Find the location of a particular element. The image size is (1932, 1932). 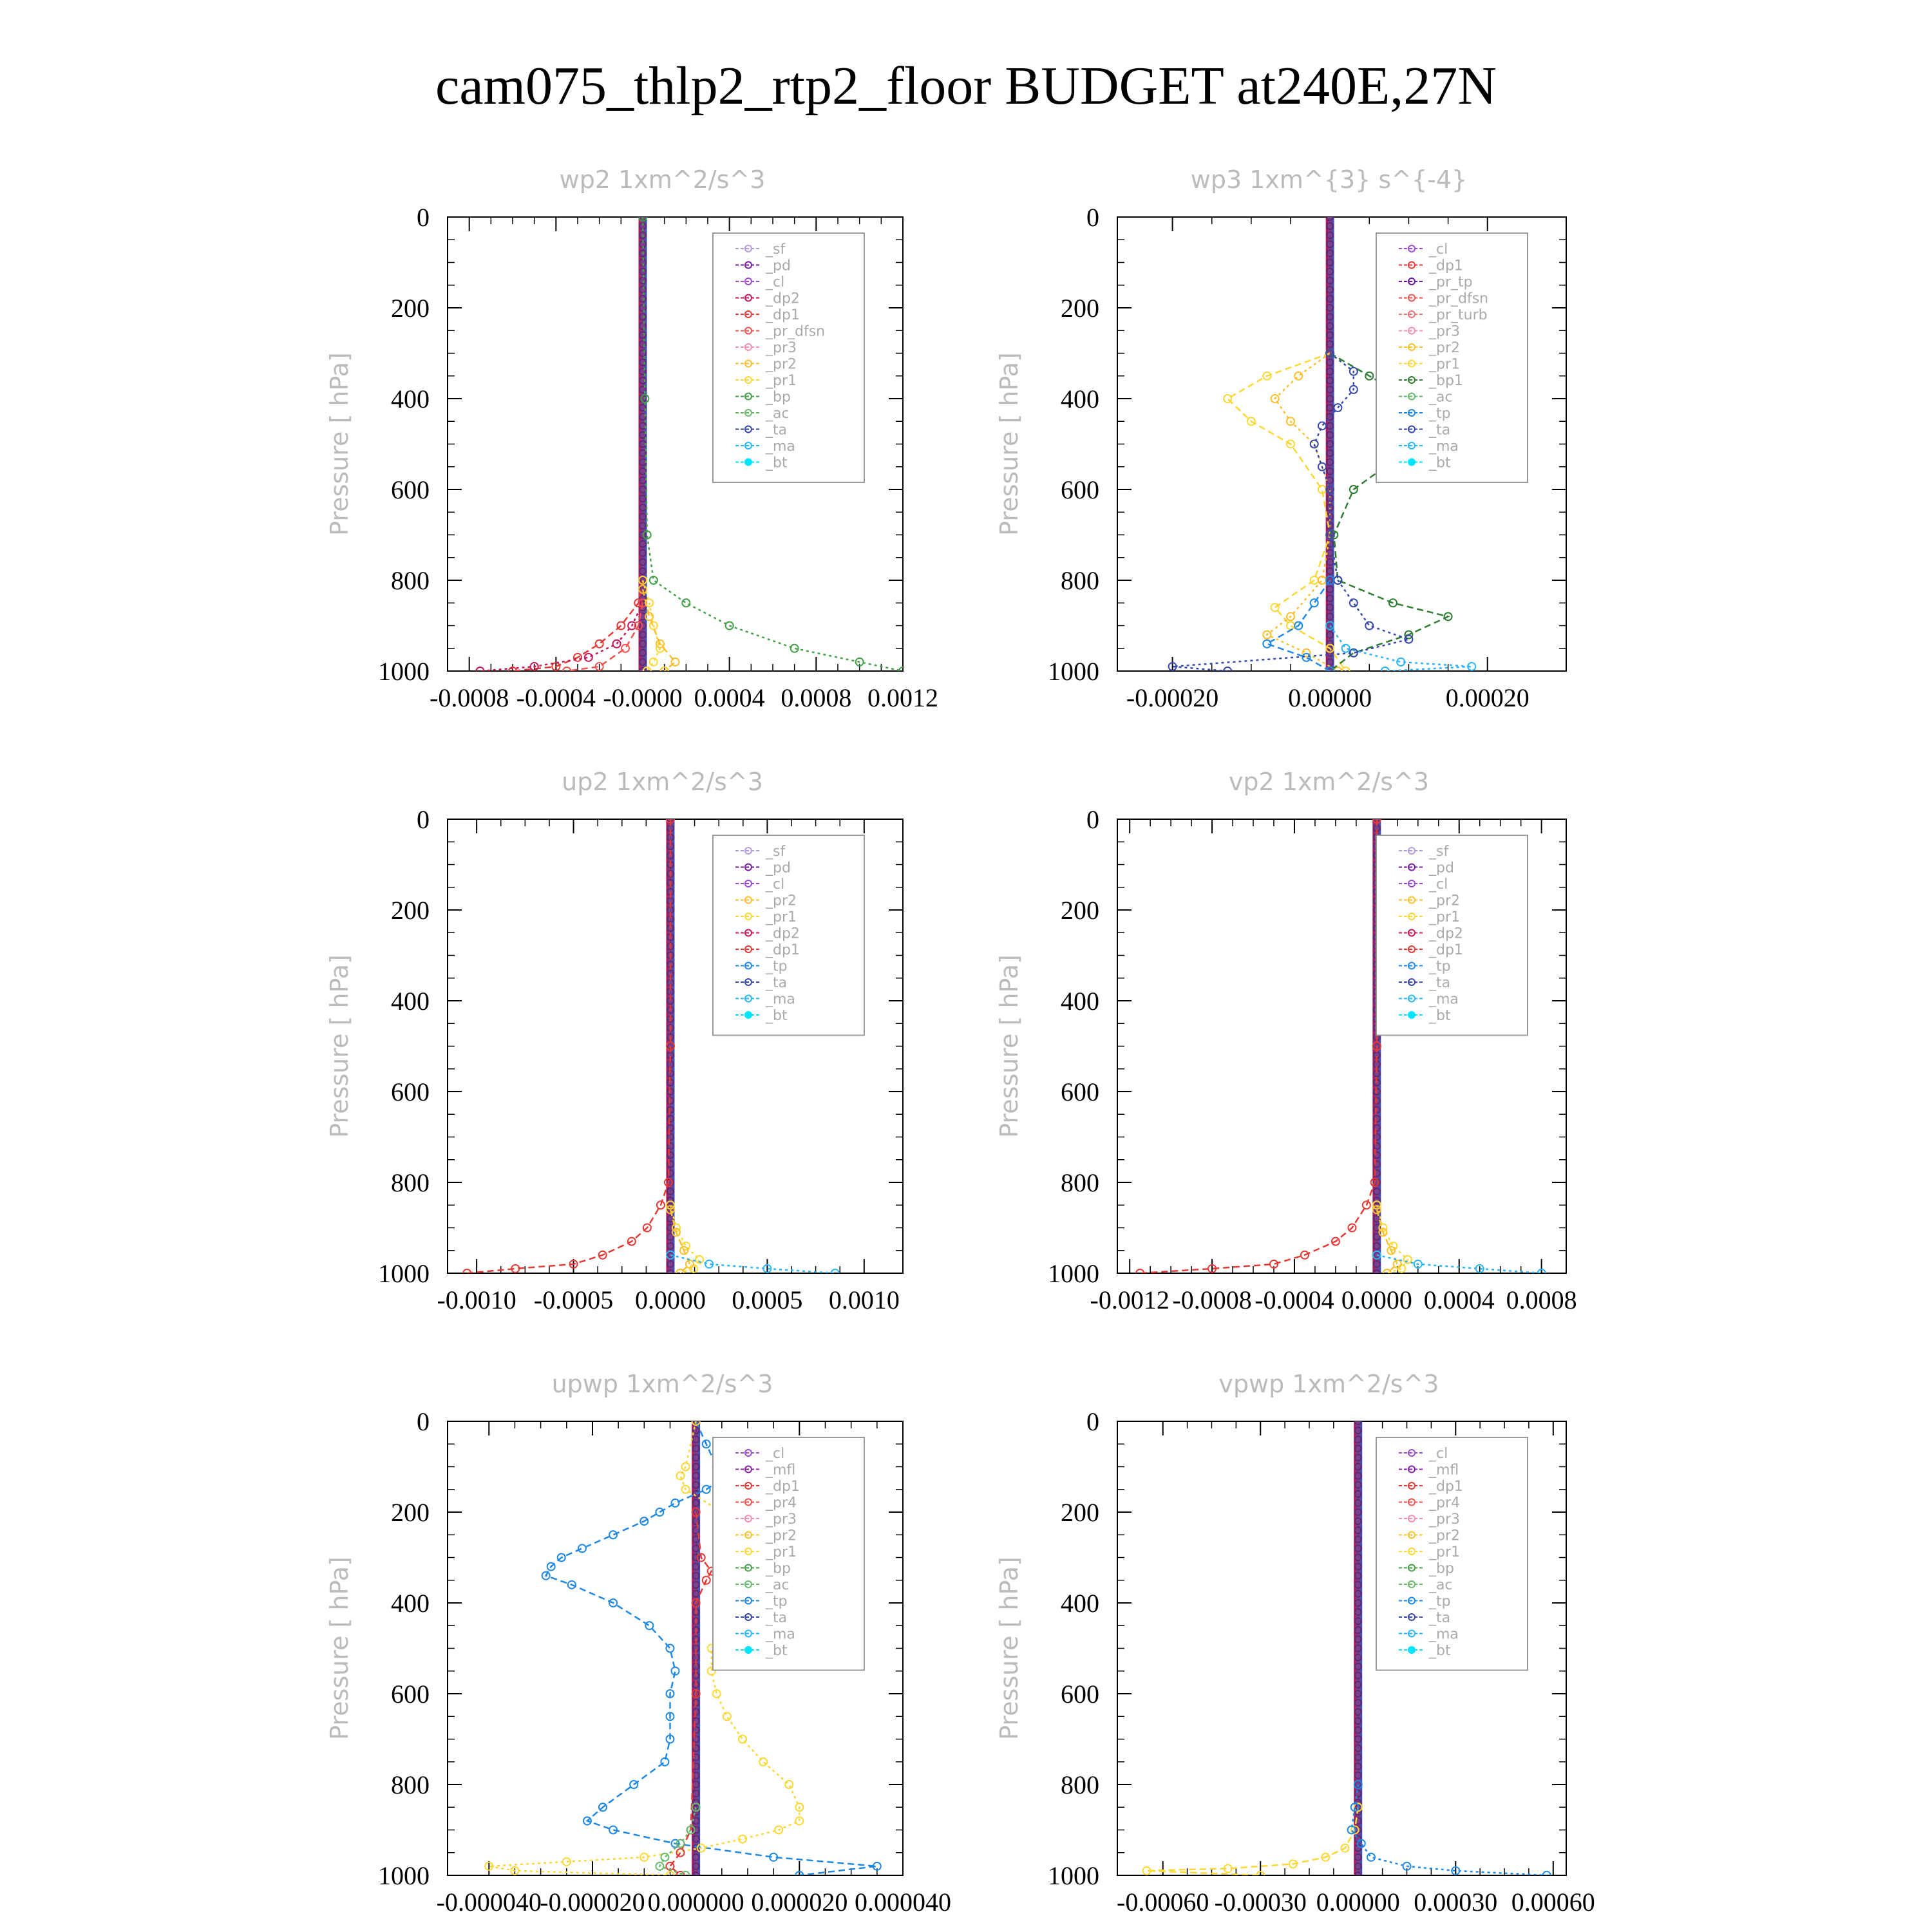

y-tick-label: 800 is located at coordinates (1080, 1785).